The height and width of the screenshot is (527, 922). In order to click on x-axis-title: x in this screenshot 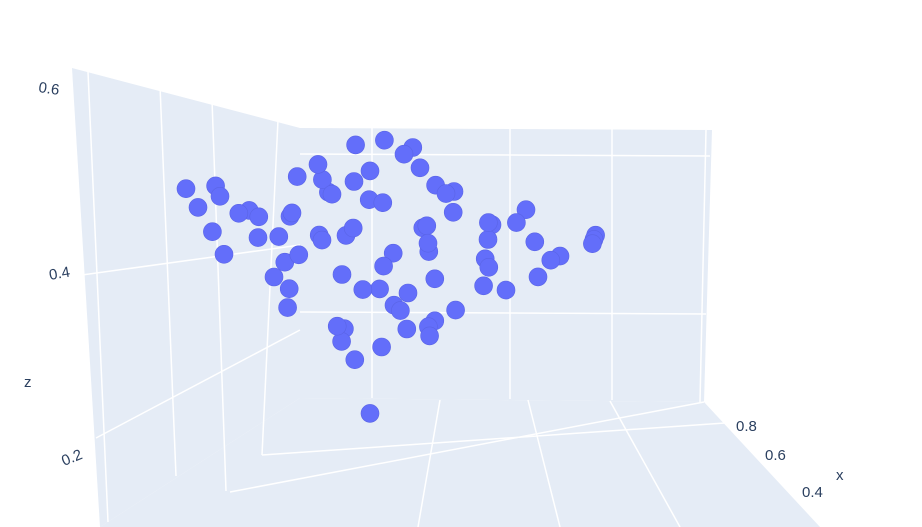, I will do `click(840, 475)`.